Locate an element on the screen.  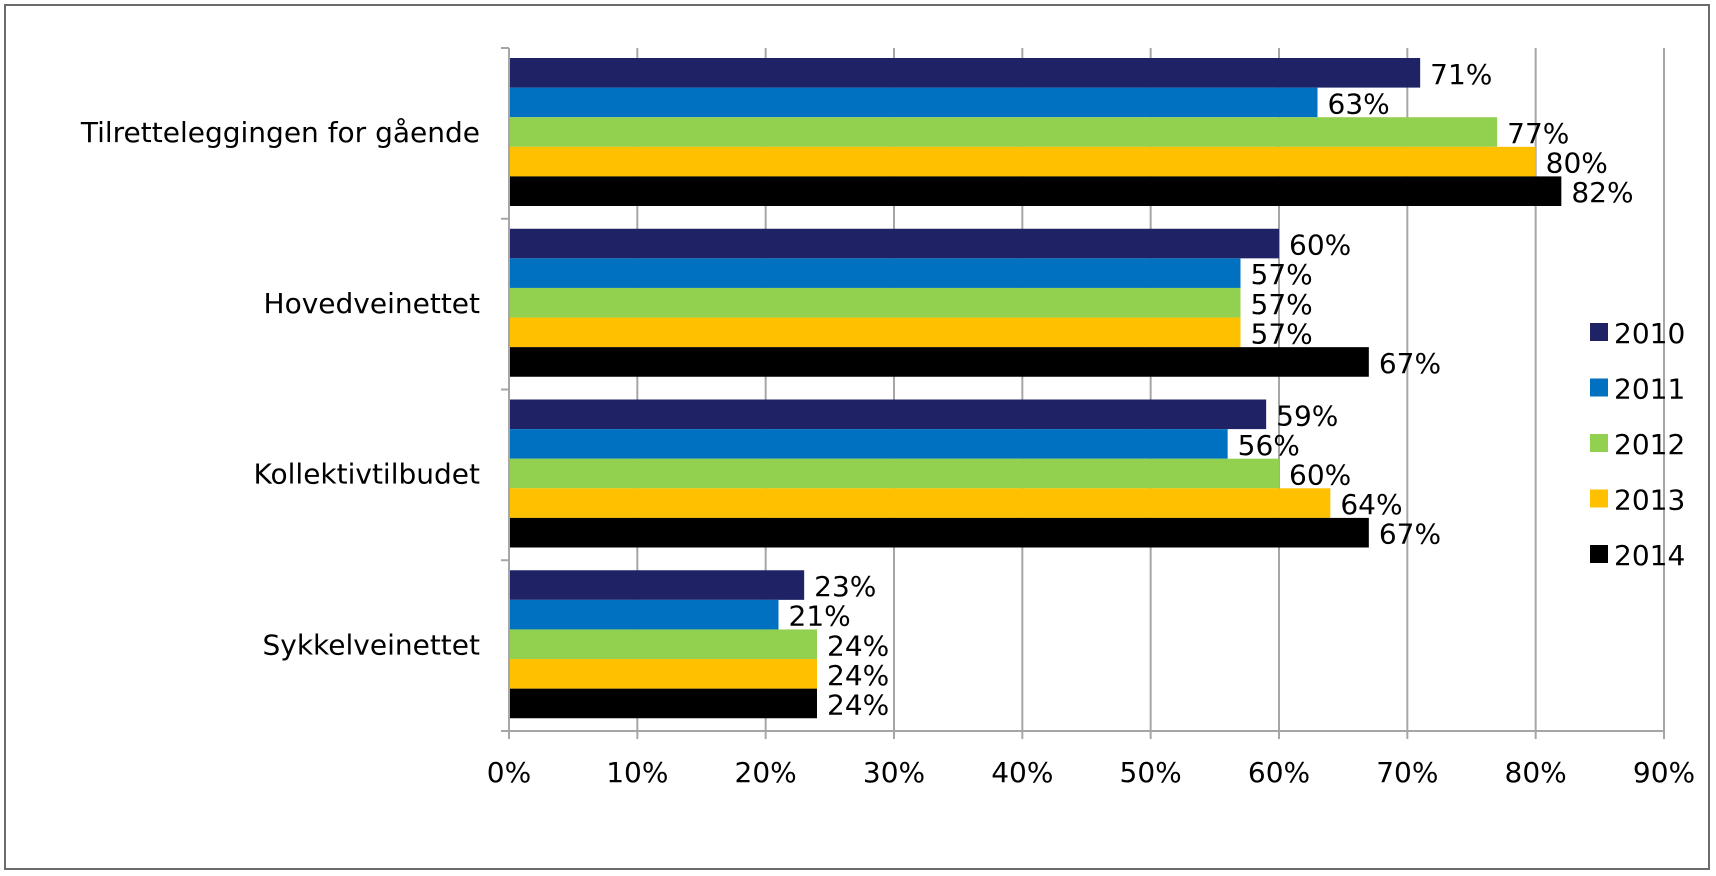
legend-label: 2014 is located at coordinates (1649, 555).